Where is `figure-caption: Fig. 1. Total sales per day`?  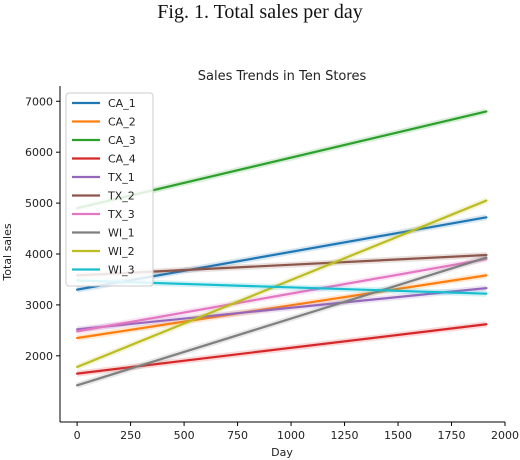 figure-caption: Fig. 1. Total sales per day is located at coordinates (260, 12).